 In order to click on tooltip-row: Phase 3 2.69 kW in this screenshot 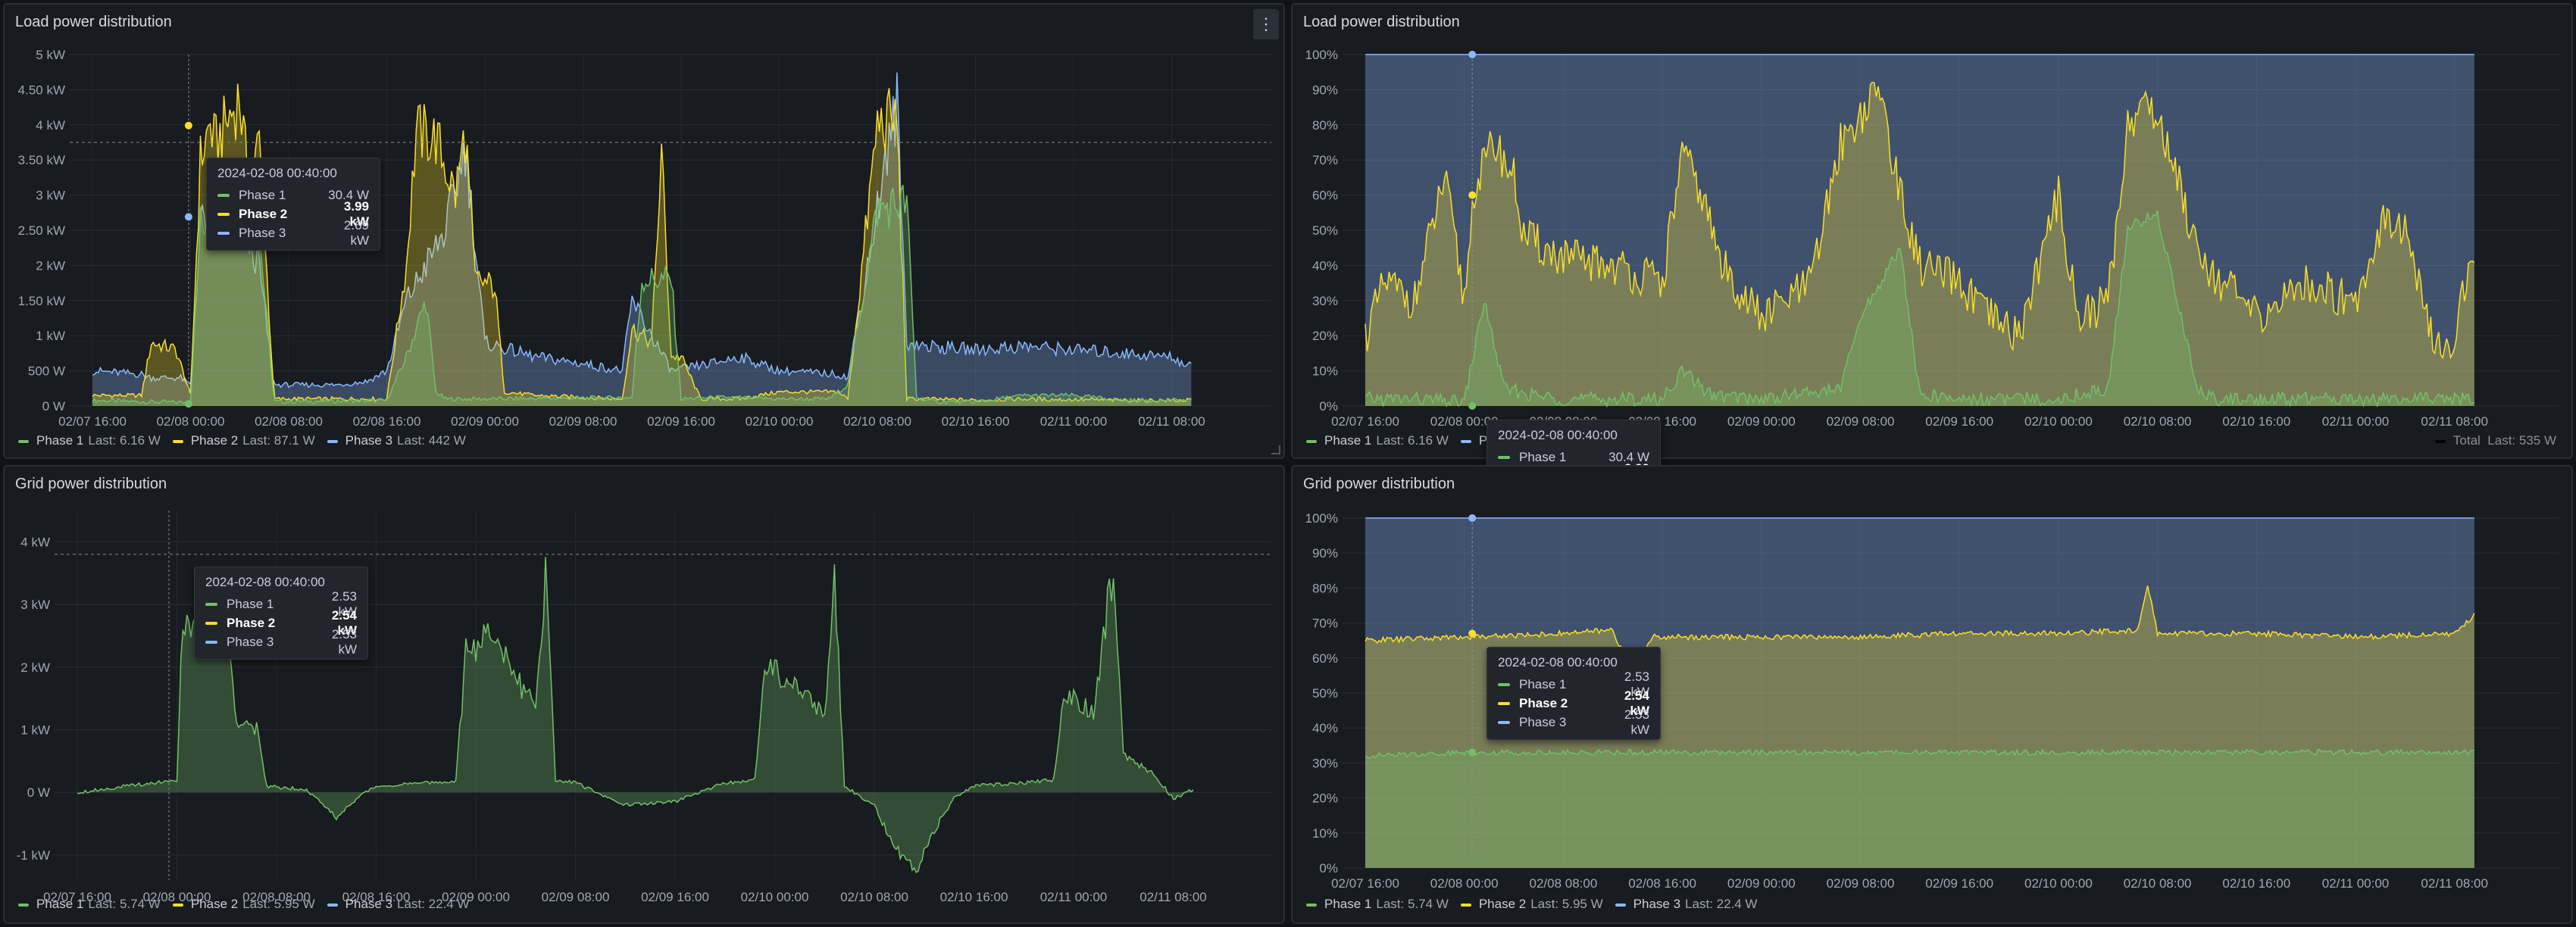, I will do `click(293, 233)`.